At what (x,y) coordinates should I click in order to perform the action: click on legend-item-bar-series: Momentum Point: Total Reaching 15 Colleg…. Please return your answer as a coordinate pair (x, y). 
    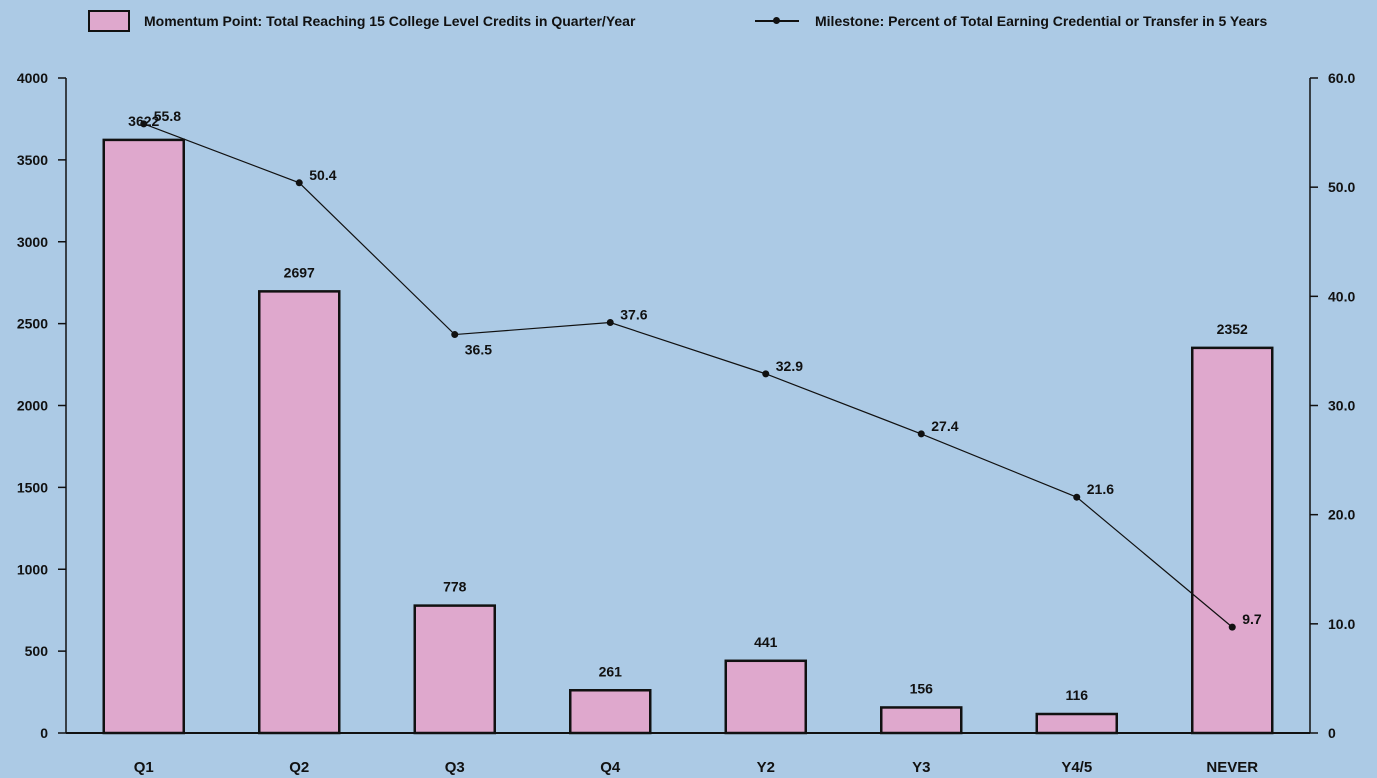
    Looking at the image, I should click on (361, 21).